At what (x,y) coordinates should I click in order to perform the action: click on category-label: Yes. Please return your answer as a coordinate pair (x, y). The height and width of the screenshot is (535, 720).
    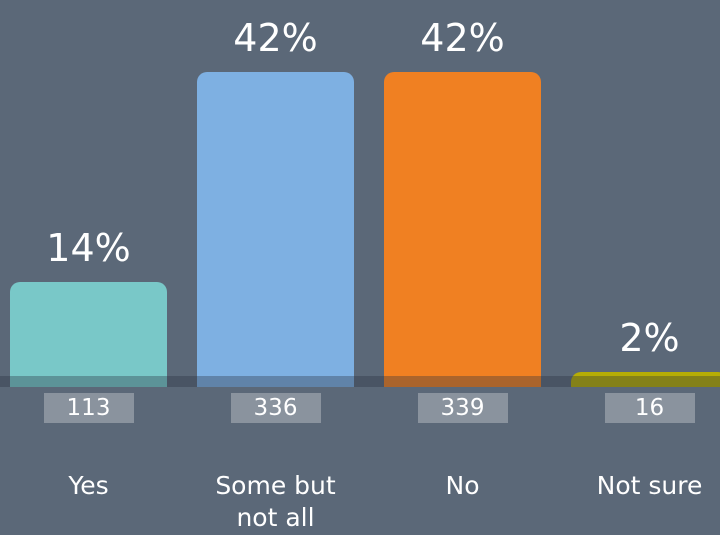
    Looking at the image, I should click on (88, 485).